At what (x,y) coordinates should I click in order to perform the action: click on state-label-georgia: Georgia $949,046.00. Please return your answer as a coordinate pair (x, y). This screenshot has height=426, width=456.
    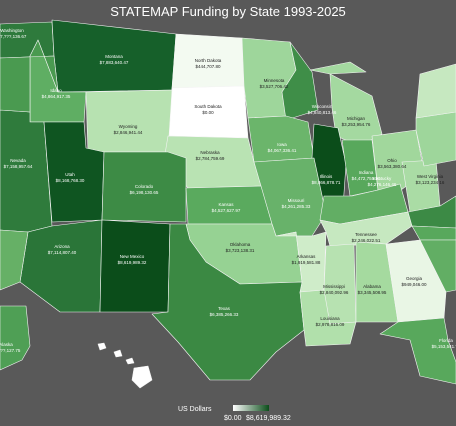
    Looking at the image, I should click on (413, 281).